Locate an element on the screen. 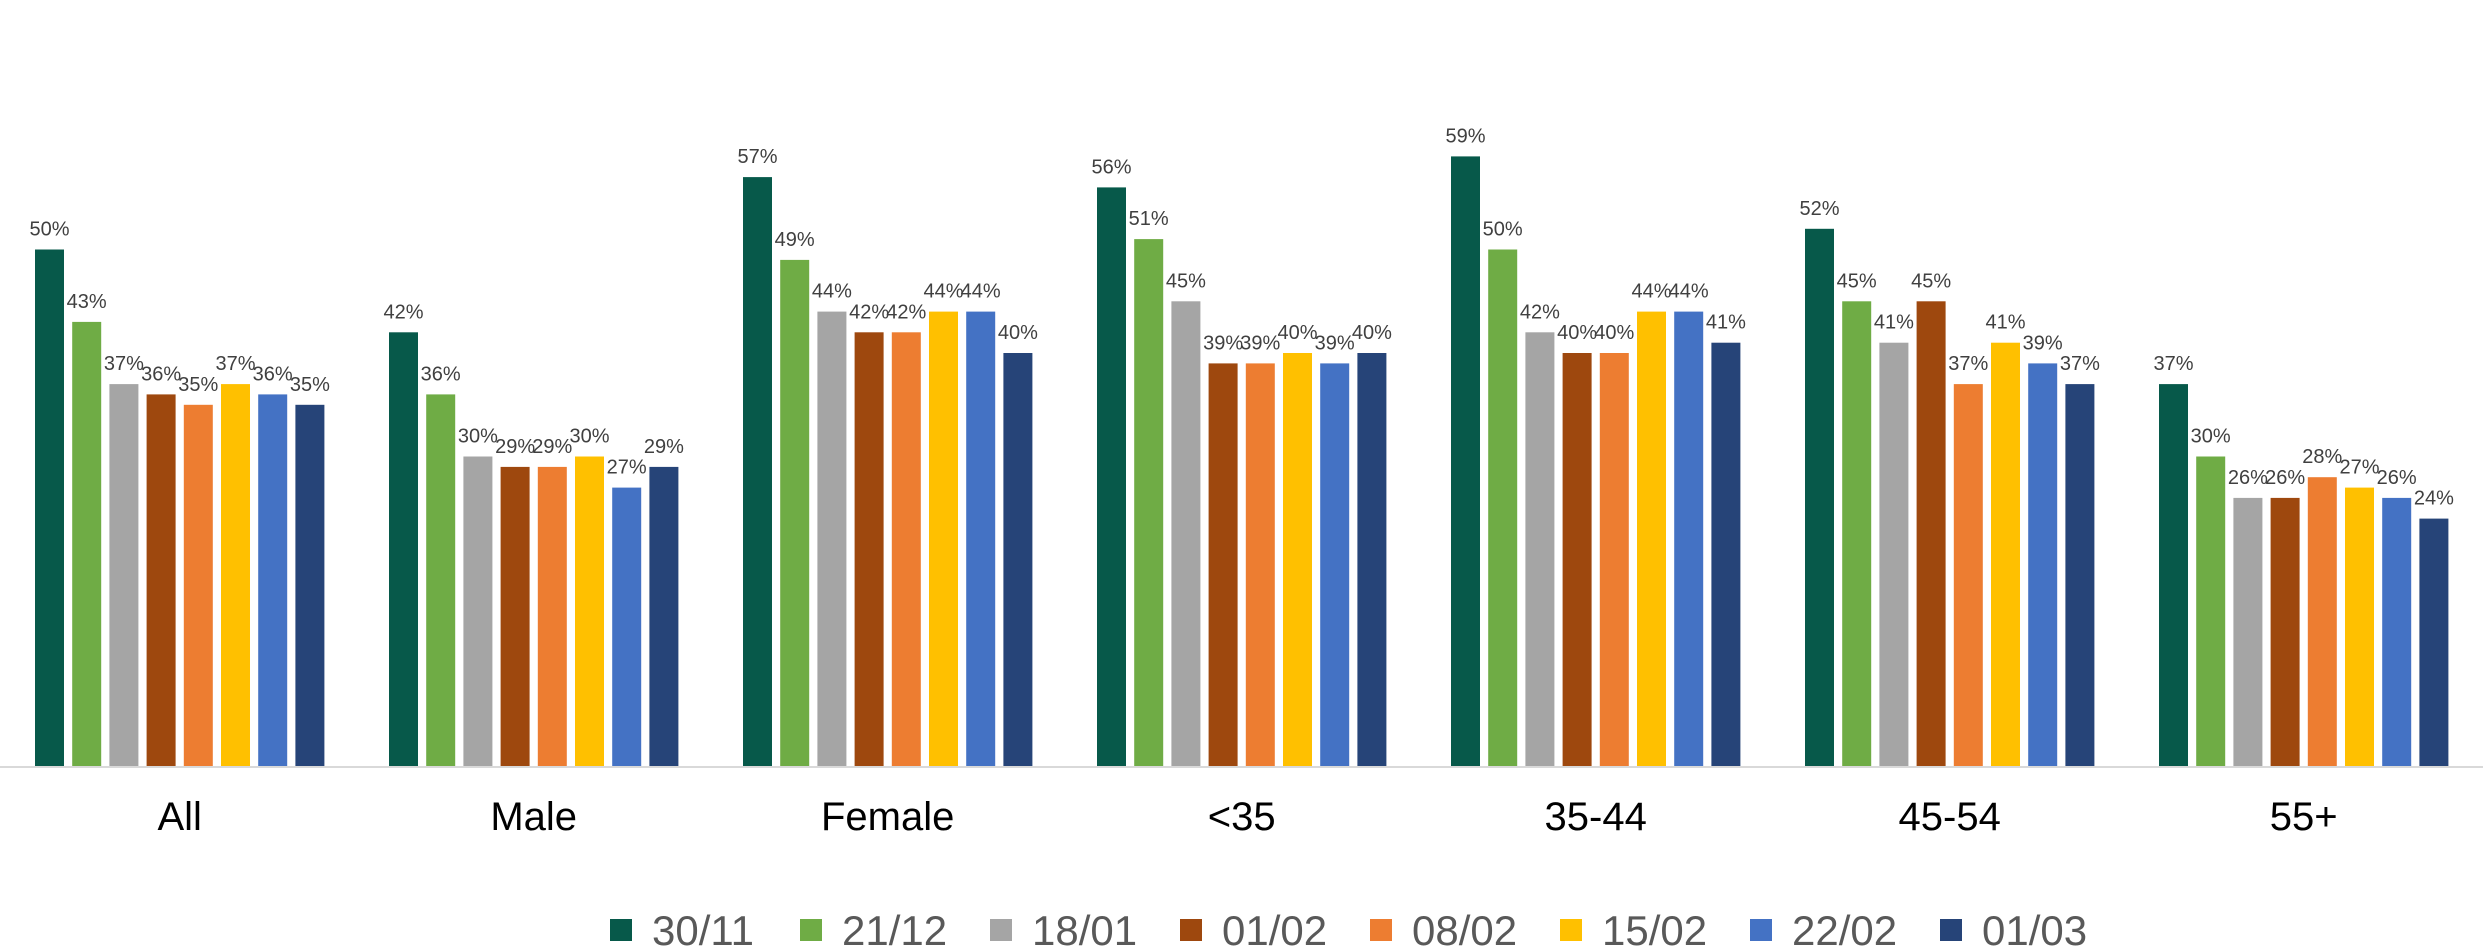 Image resolution: width=2483 pixels, height=951 pixels. category-label: 35-44 is located at coordinates (1596, 817).